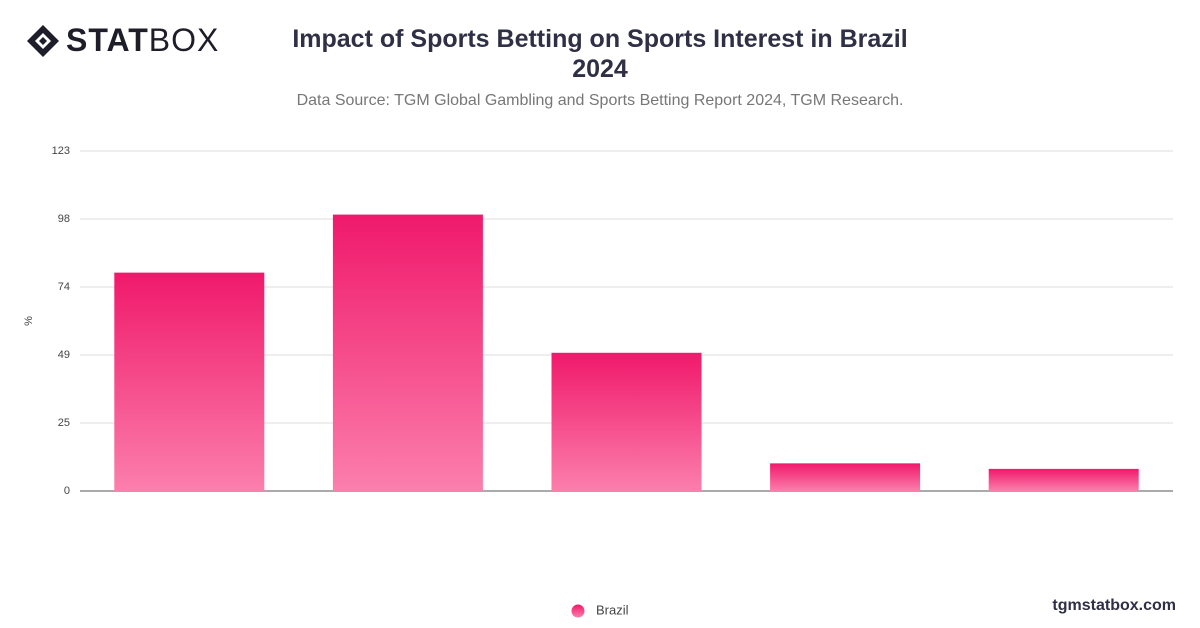  I want to click on logo: STAT BOX, so click(122, 40).